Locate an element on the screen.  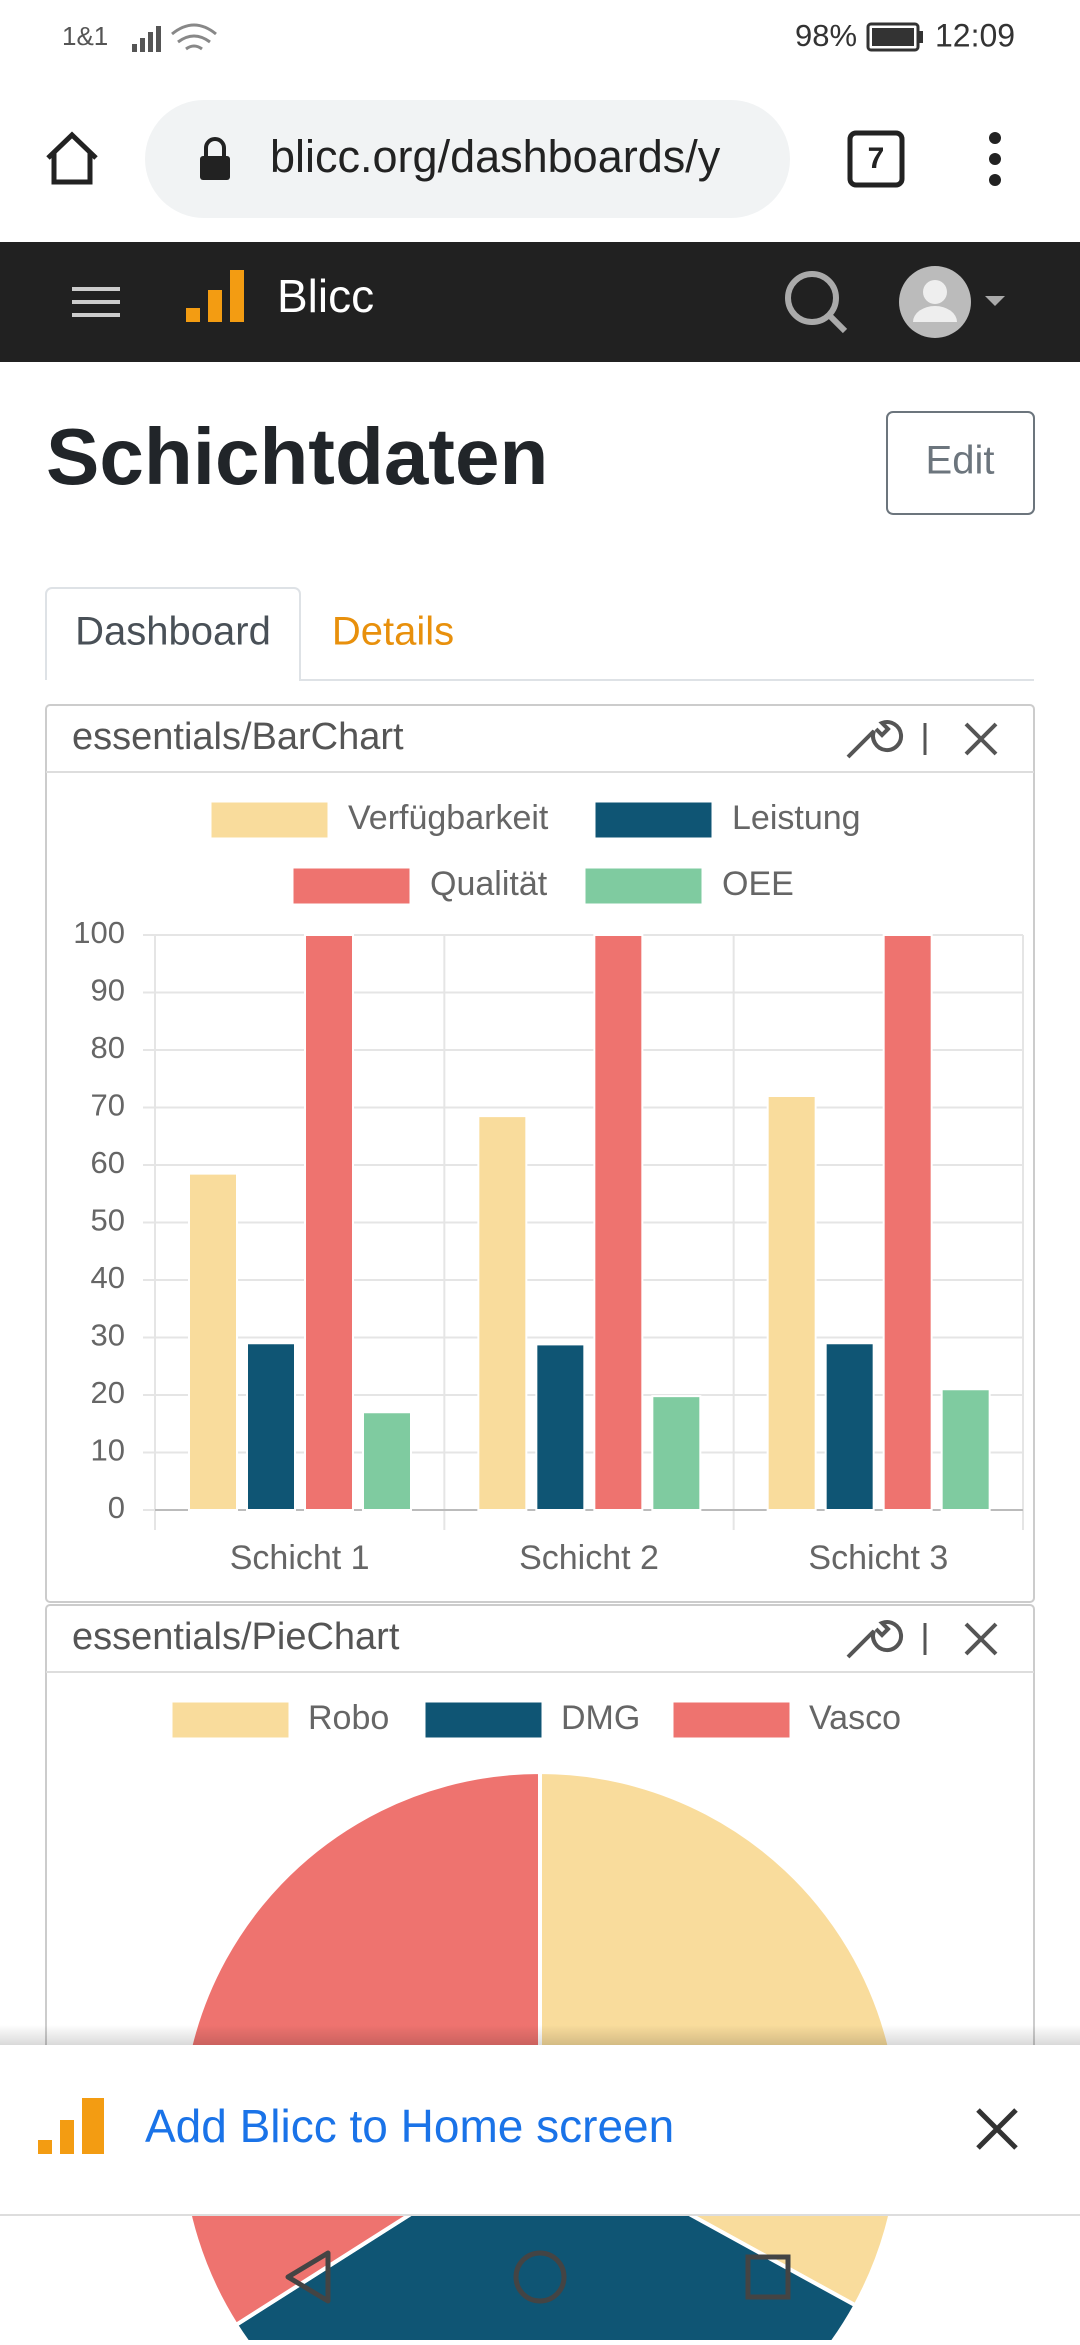
banner-text: Add Blicc to Home screen is located at coordinates (409, 2126).